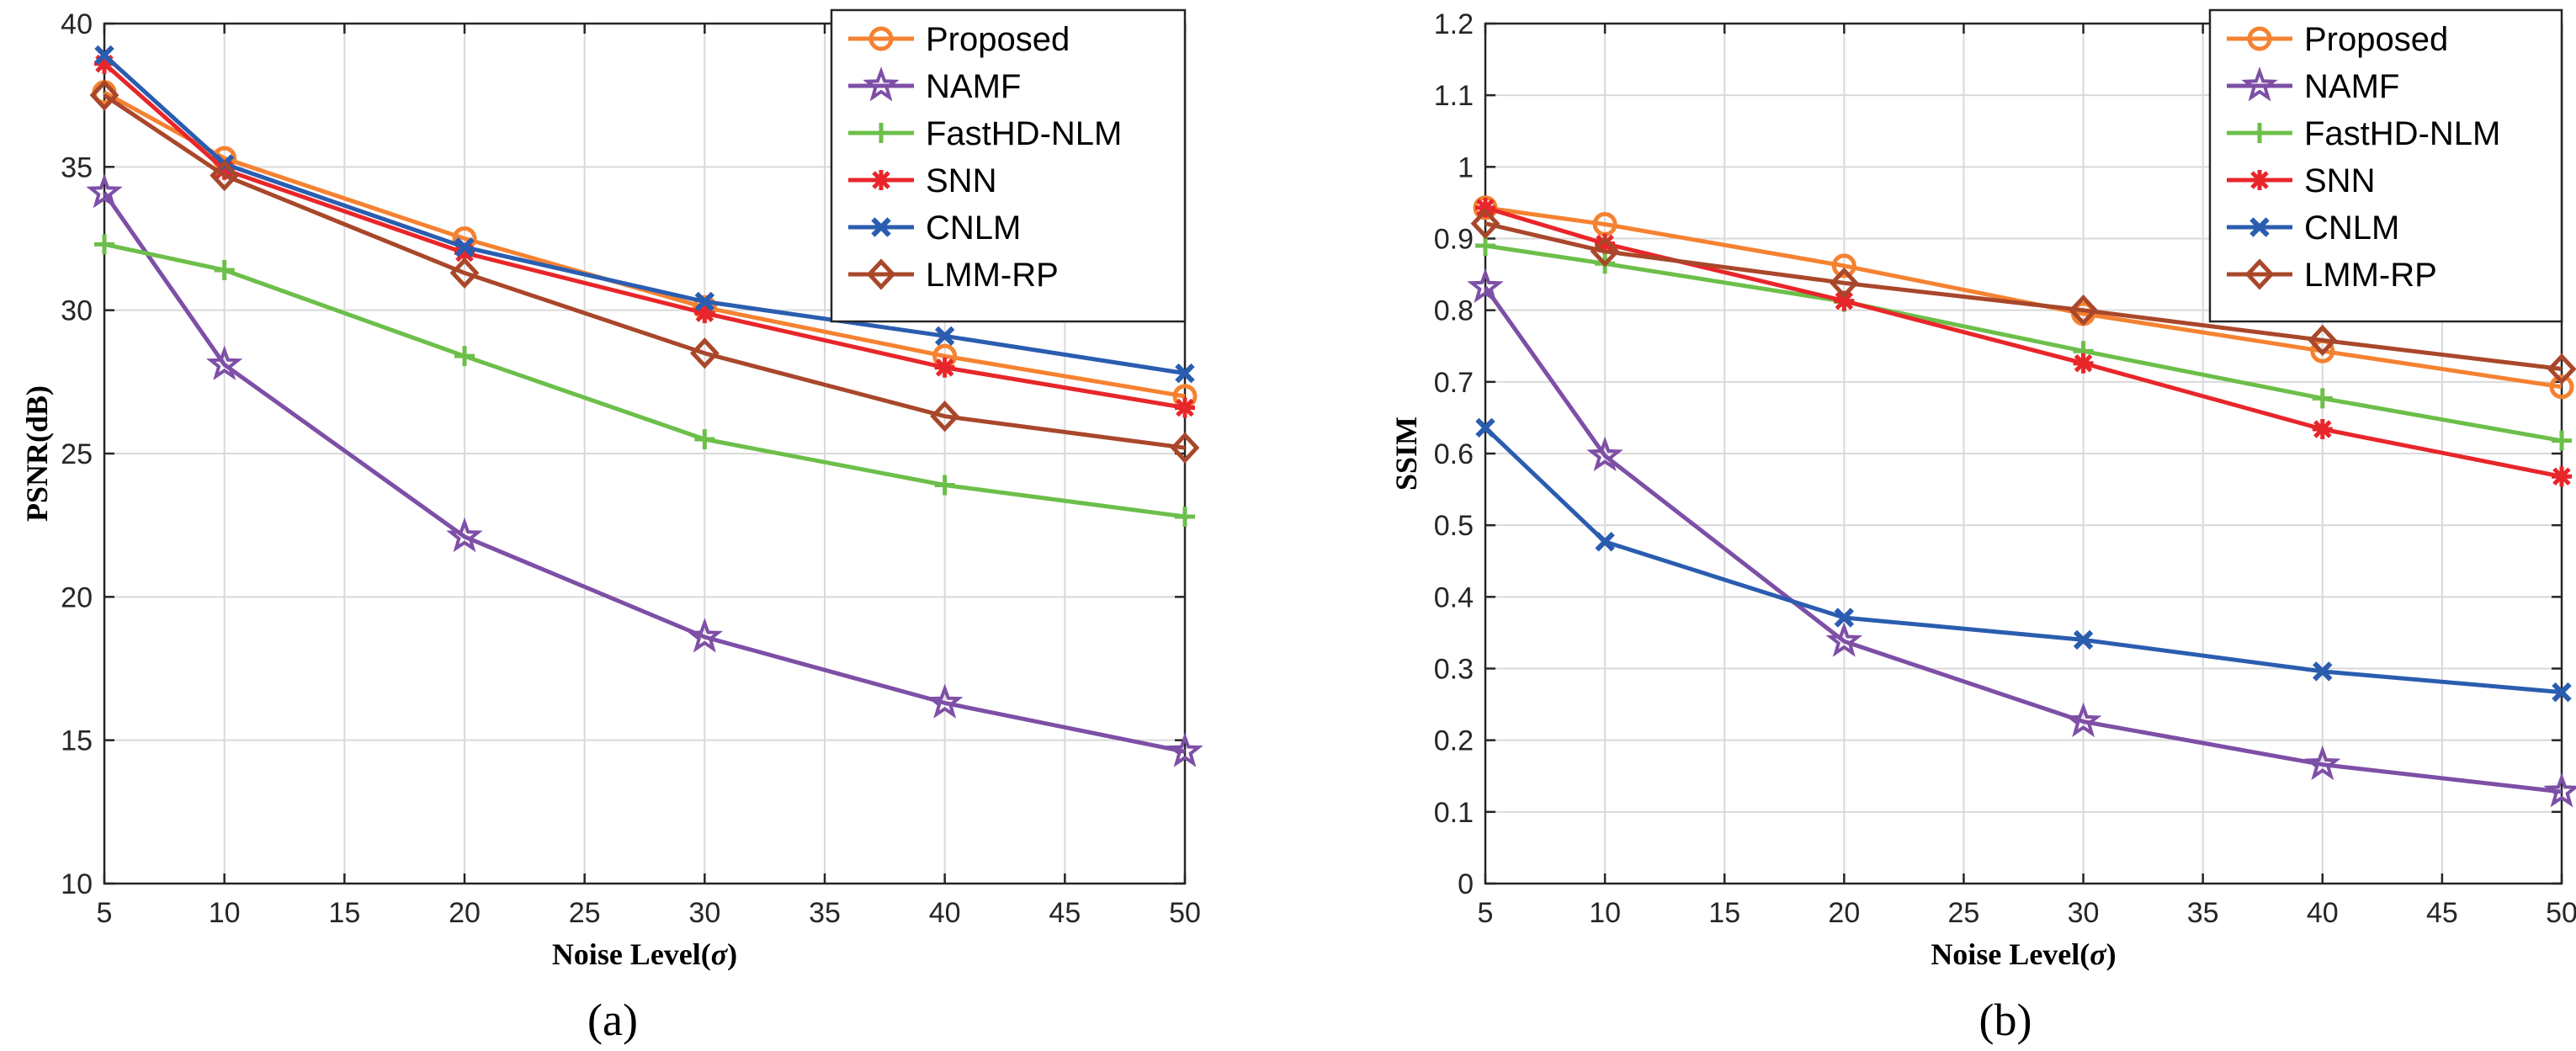 The width and height of the screenshot is (2576, 1051). I want to click on y-tick-label: 0.3, so click(1454, 670).